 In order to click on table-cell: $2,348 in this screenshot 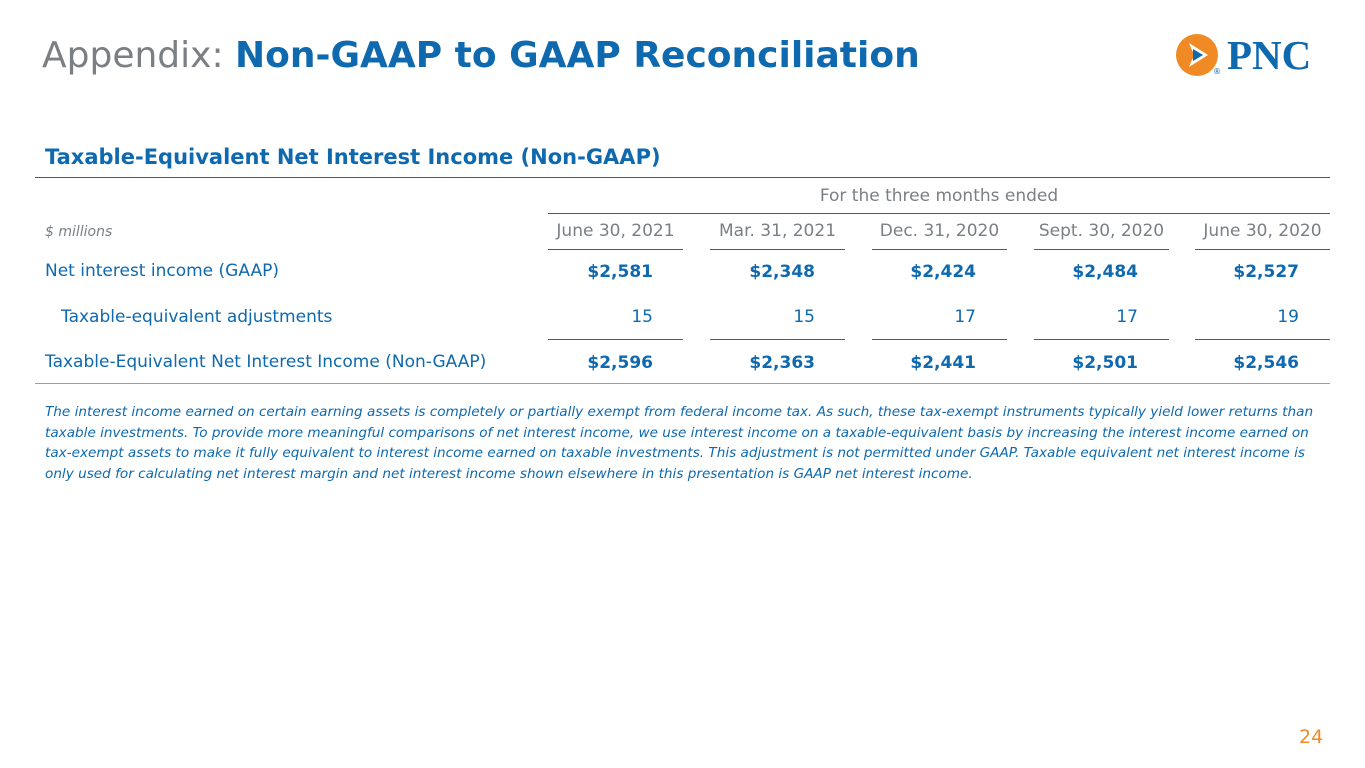, I will do `click(782, 272)`.